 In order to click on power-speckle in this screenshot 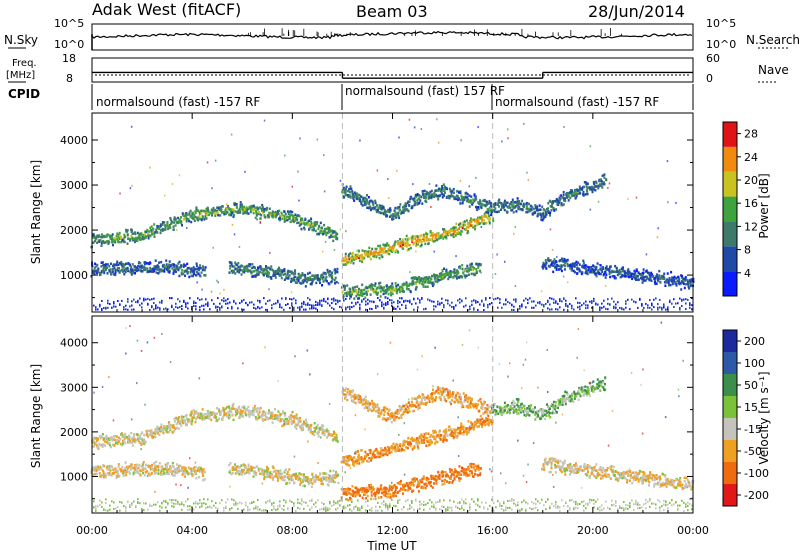, I will do `click(422, 245)`.